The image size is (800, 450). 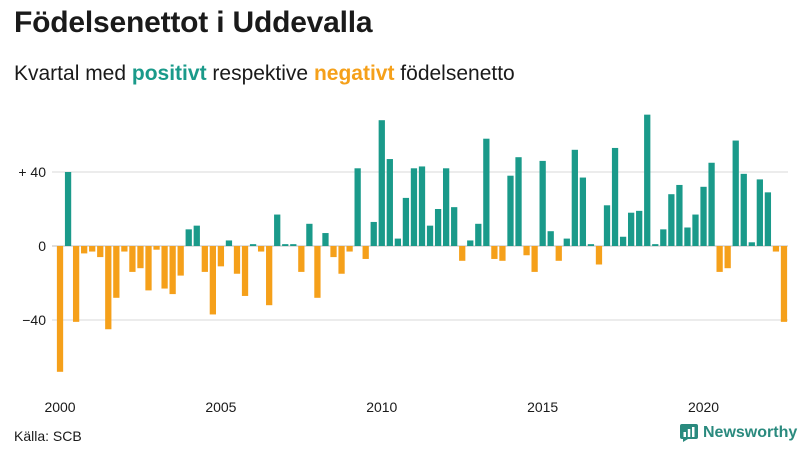 I want to click on x-tick-label: 2005, so click(x=220, y=407).